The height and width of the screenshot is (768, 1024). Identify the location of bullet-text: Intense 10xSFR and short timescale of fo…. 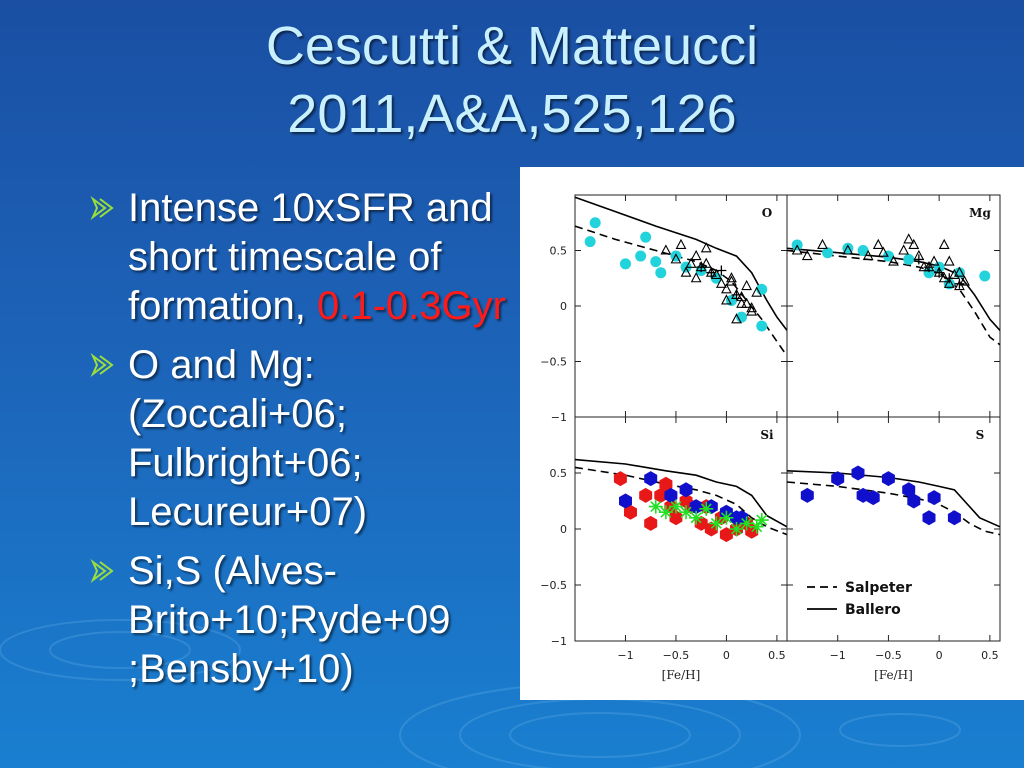
(310, 257).